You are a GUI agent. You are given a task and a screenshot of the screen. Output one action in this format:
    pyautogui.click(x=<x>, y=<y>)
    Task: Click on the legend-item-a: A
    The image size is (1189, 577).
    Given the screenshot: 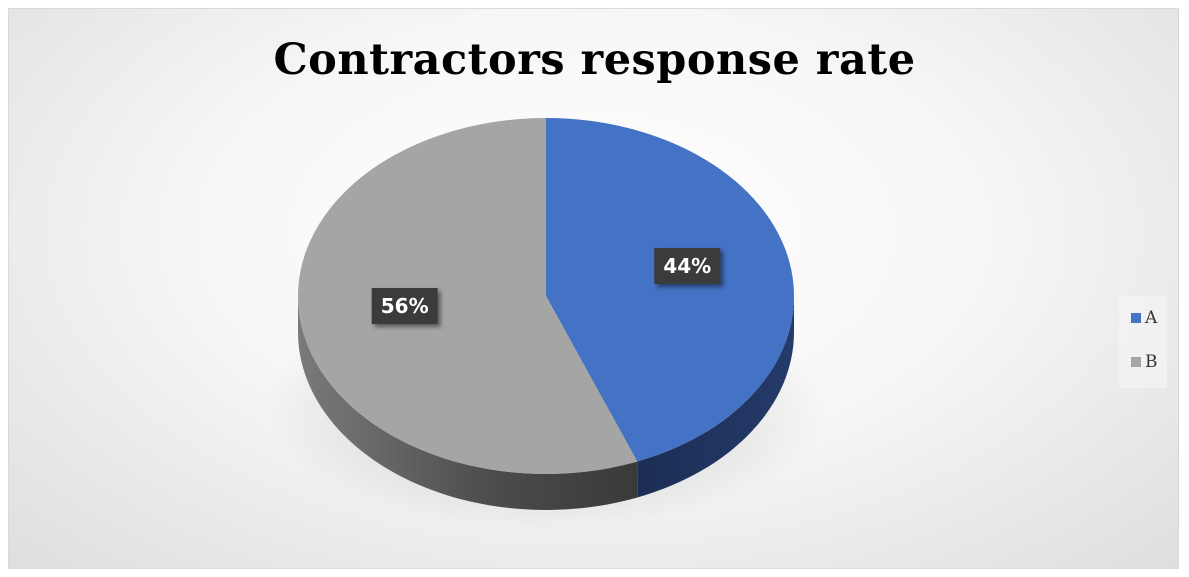 What is the action you would take?
    pyautogui.click(x=1144, y=318)
    